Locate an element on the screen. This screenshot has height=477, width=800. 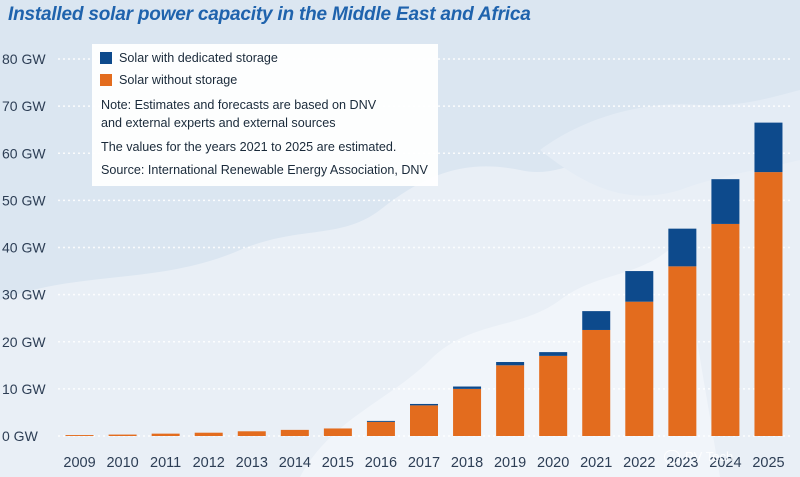
x-tick-label: 2022 is located at coordinates (639, 463).